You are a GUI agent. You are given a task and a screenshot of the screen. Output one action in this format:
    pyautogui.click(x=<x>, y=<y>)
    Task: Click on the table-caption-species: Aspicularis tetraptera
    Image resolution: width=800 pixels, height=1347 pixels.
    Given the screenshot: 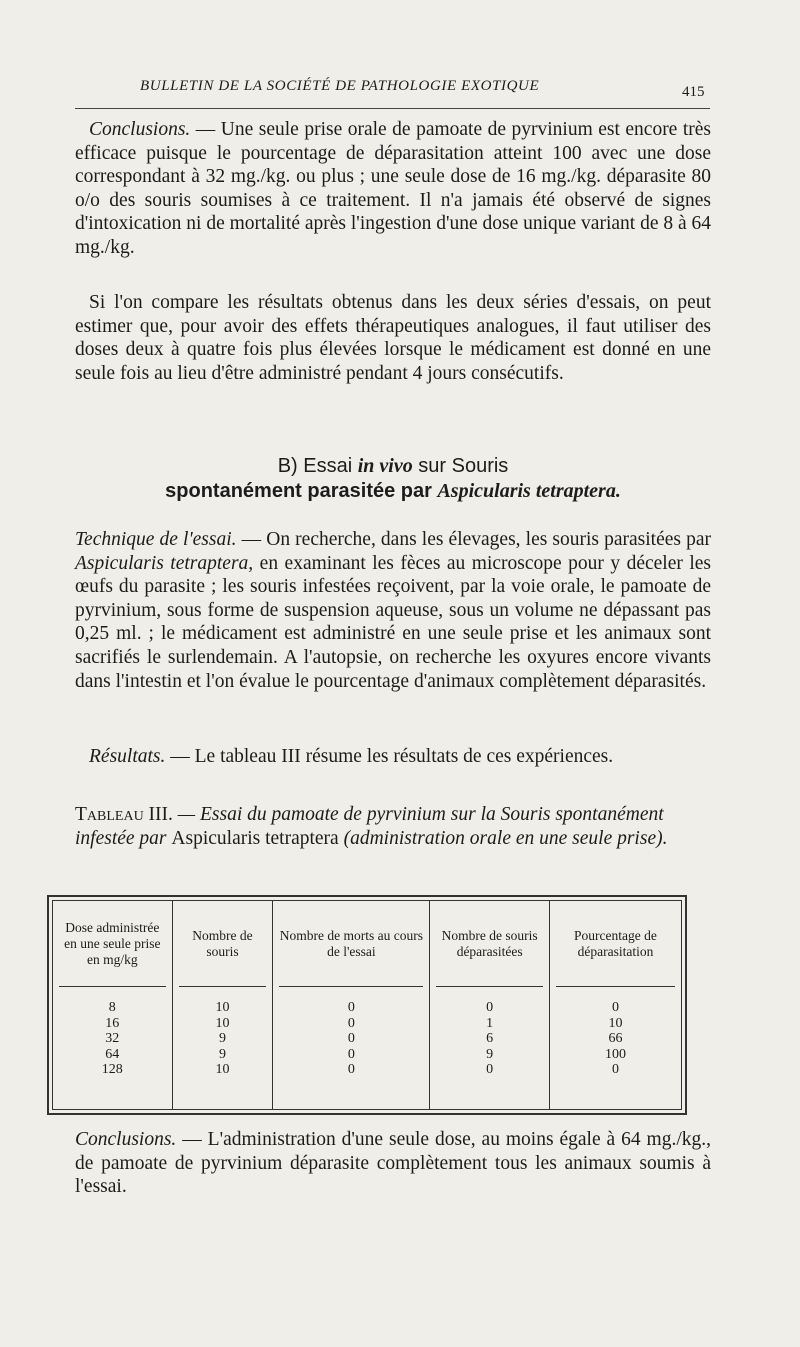 What is the action you would take?
    pyautogui.click(x=255, y=838)
    